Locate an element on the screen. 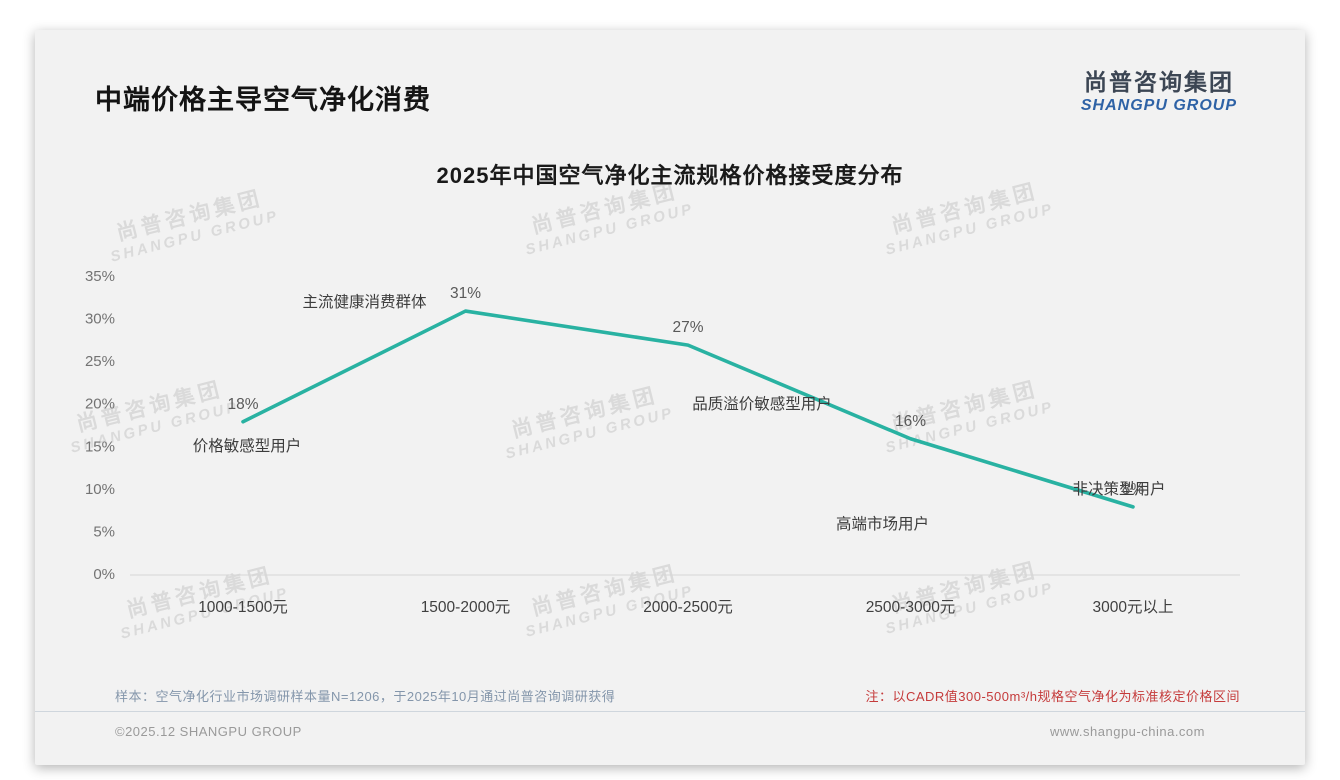  data-point-label: 8% is located at coordinates (1133, 489).